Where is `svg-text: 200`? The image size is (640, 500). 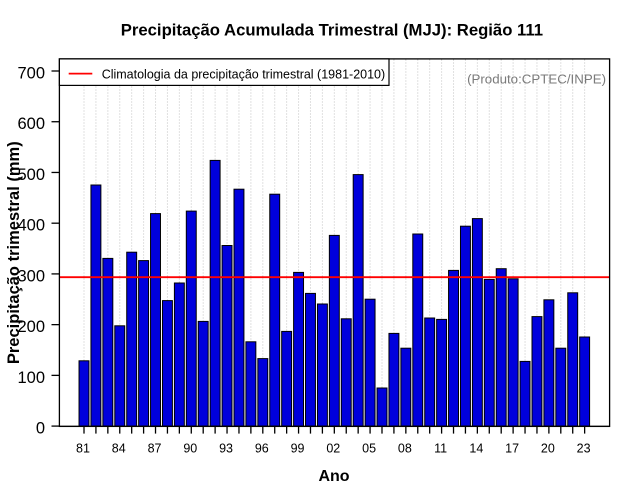
svg-text: 200 is located at coordinates (31, 327).